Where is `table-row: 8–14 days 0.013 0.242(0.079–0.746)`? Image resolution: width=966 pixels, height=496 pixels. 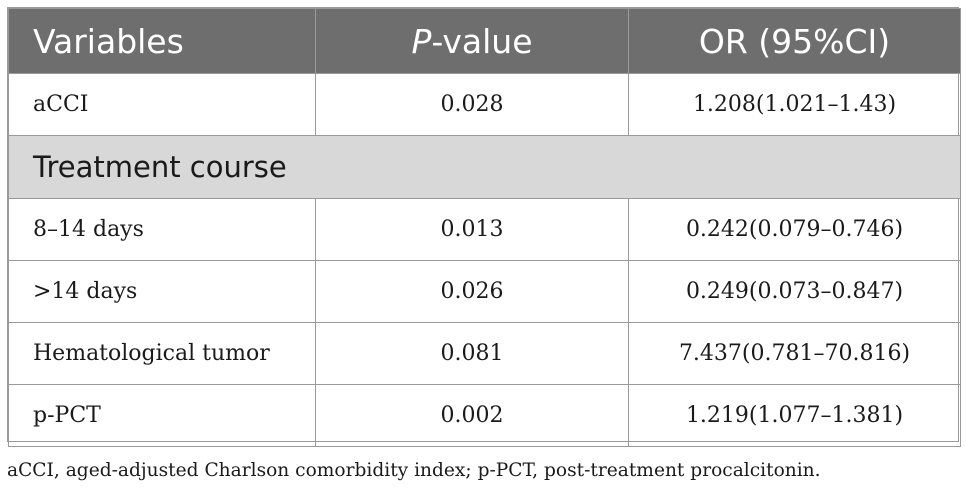 table-row: 8–14 days 0.013 0.242(0.079–0.746) is located at coordinates (484, 229).